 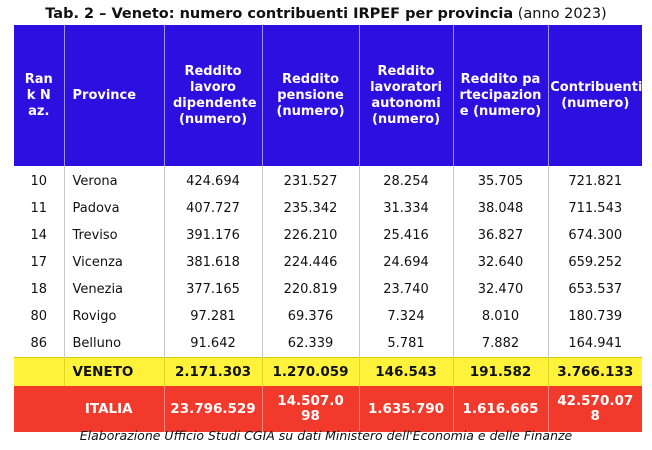 What do you see at coordinates (113, 262) in the screenshot?
I see `cell-province: Vicenza` at bounding box center [113, 262].